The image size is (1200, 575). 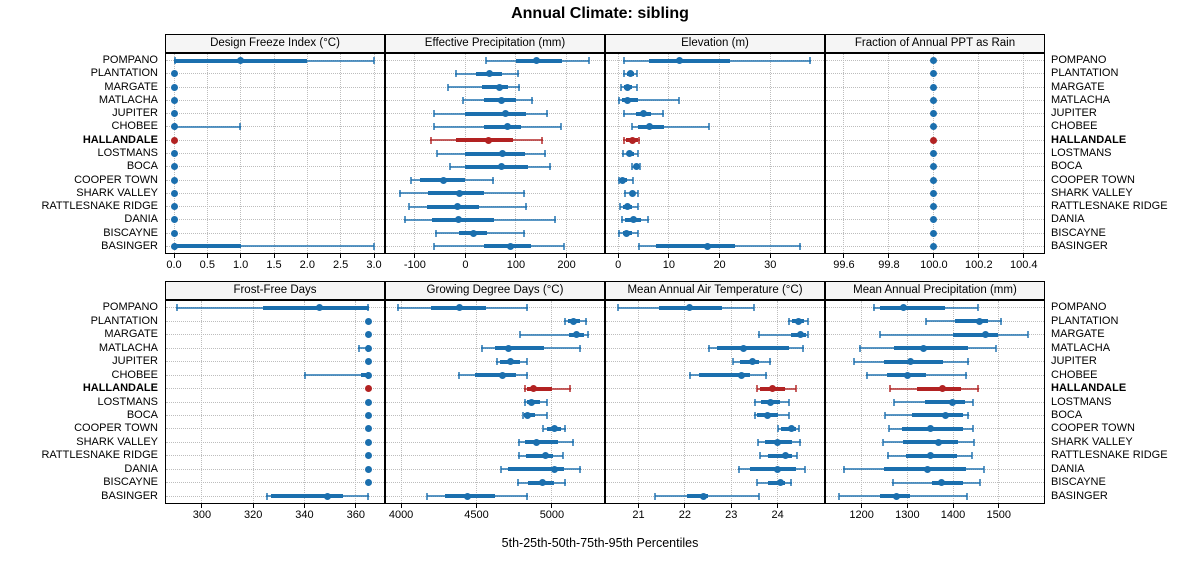 What do you see at coordinates (275, 43) in the screenshot?
I see `strip-design-freeze-index-c: Design Freeze Index (°C)` at bounding box center [275, 43].